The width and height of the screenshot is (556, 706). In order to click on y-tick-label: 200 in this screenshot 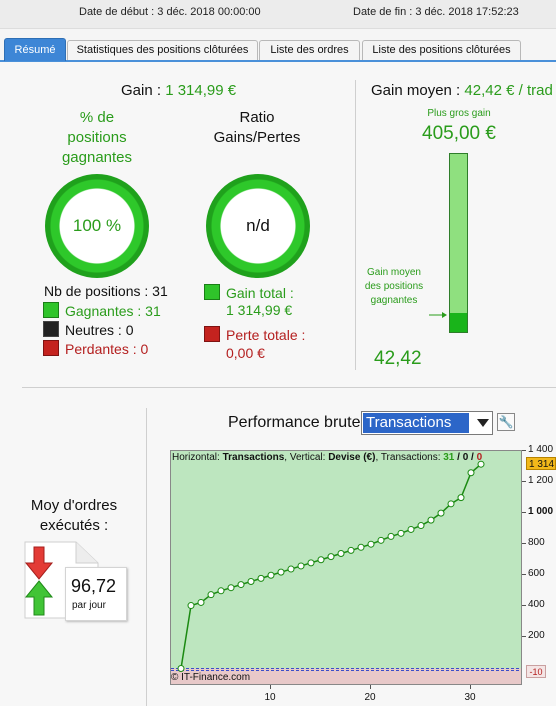, I will do `click(536, 636)`.